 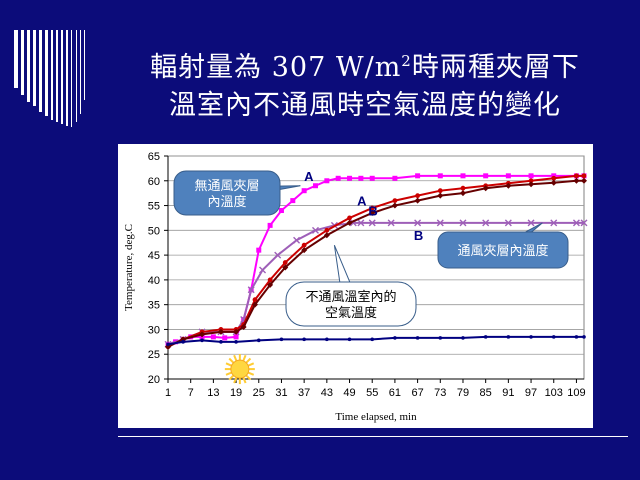 I want to click on y-tick-label: 55, so click(x=154, y=207).